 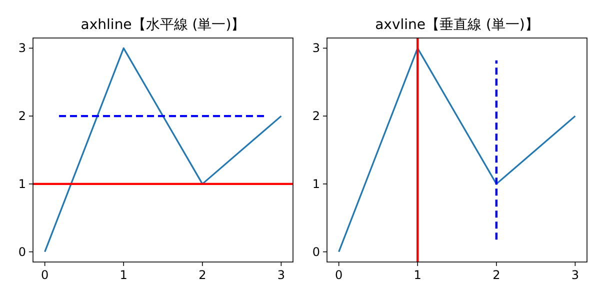 I want to click on chart-title: axhline【水平線 (単一)】, so click(x=163, y=25).